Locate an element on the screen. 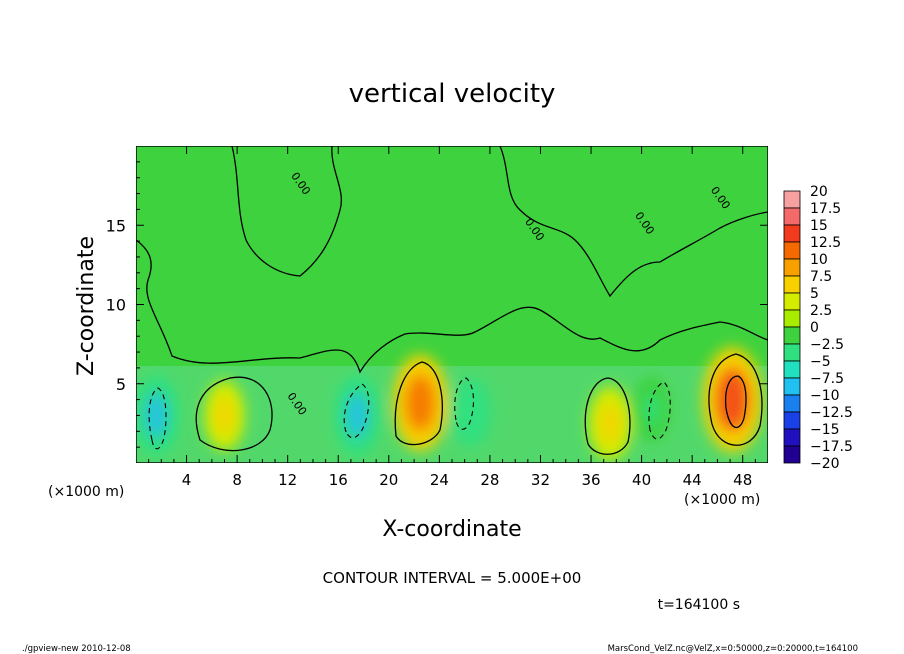 This screenshot has height=654, width=904. x-tick-label-11: 48 is located at coordinates (742, 480).